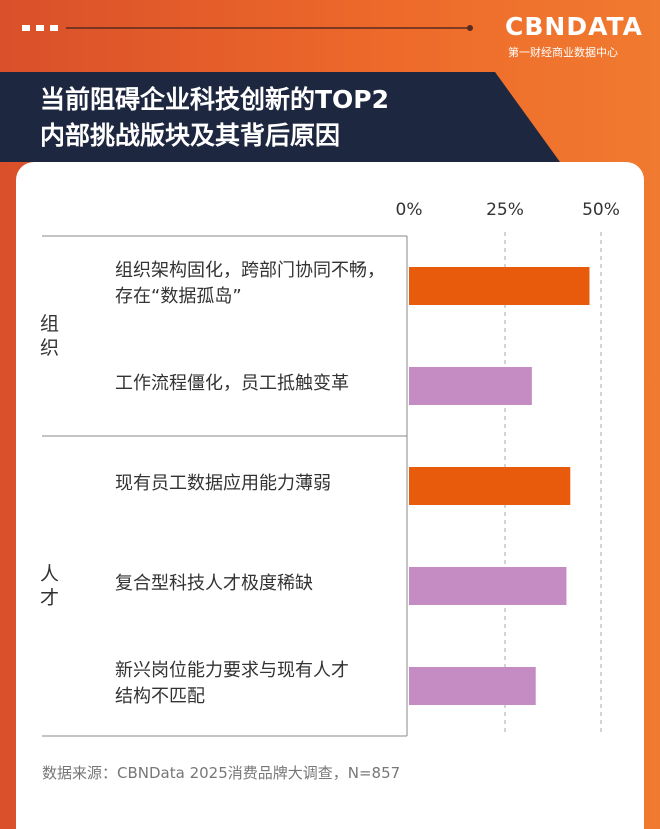 The width and height of the screenshot is (660, 829). I want to click on x-tick-label: 50%, so click(601, 210).